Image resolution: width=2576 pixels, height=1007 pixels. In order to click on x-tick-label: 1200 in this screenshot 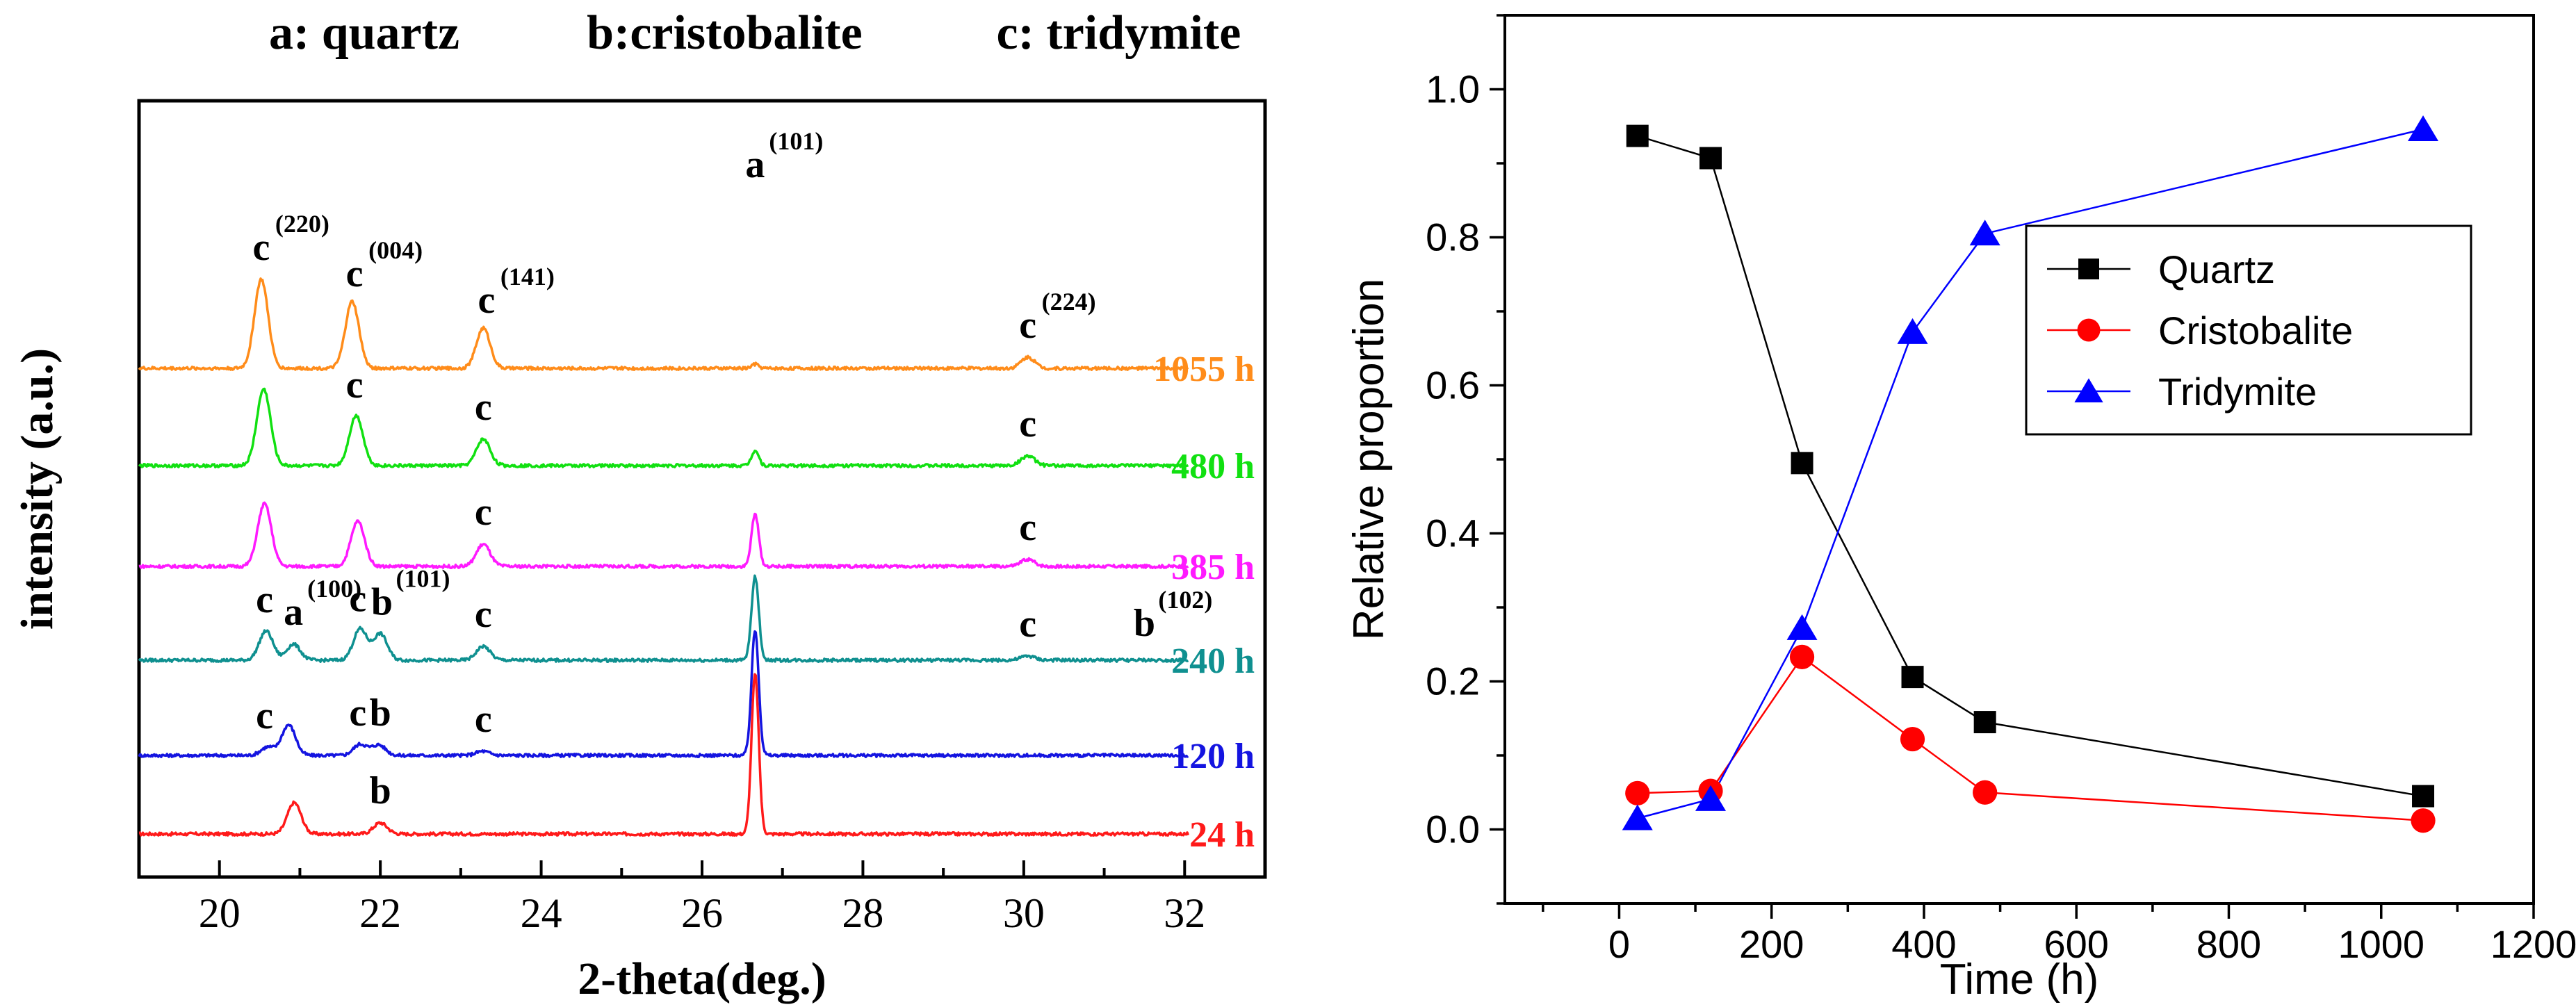, I will do `click(2533, 944)`.